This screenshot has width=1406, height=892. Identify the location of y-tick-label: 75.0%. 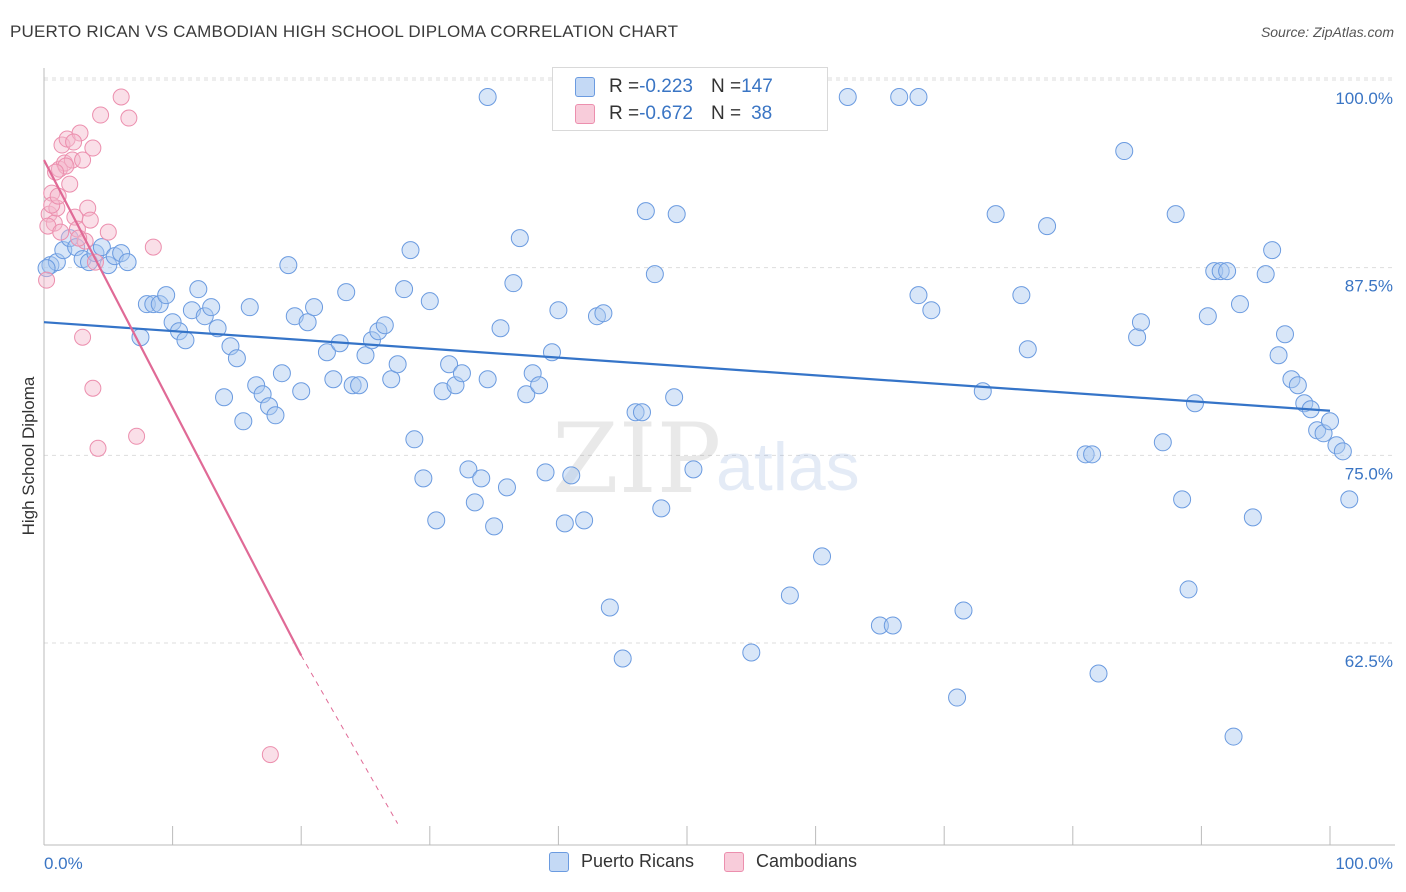
(1369, 473).